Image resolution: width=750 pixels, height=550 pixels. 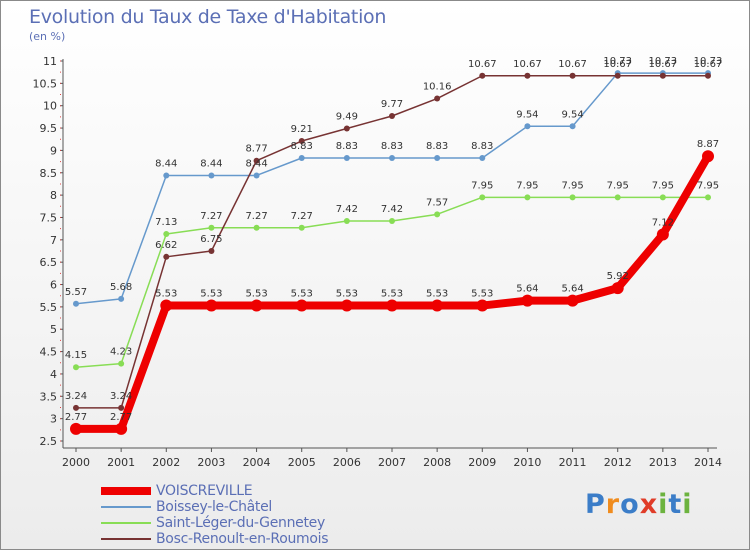 I want to click on y-tick-label: 6.5, so click(x=49, y=262).